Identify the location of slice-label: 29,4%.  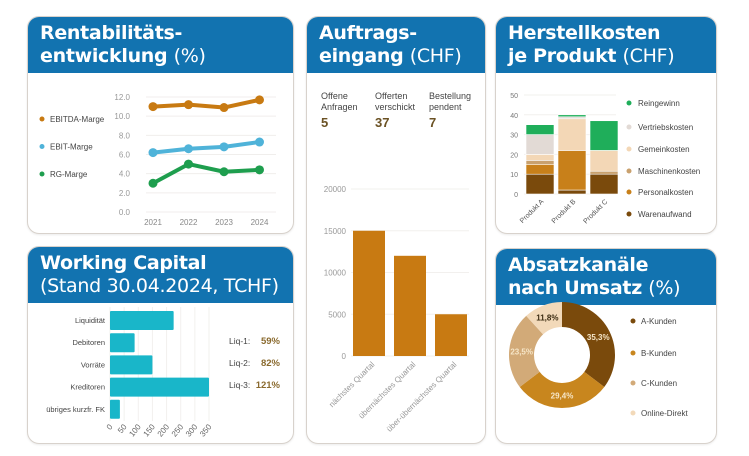
(562, 396).